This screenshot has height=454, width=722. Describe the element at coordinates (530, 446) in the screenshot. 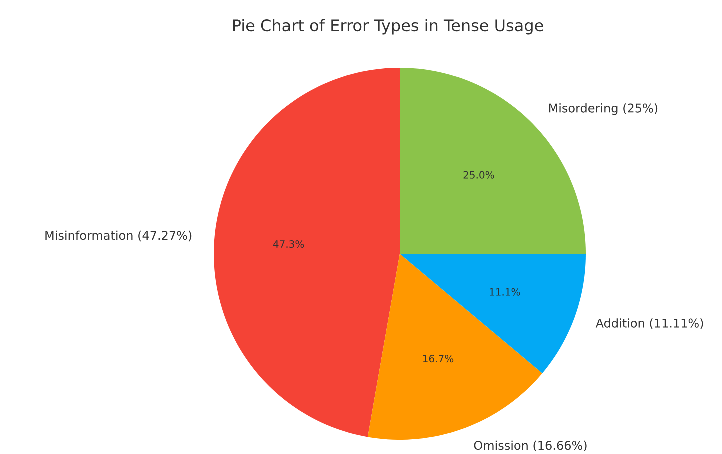

I see `slice-label: Omission (16.66%)` at that location.